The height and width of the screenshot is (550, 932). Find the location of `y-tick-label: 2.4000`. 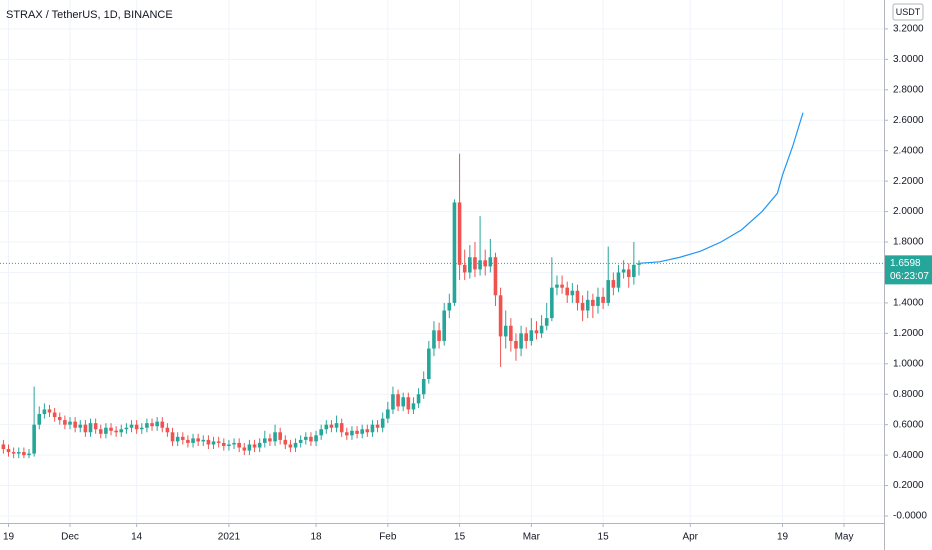

y-tick-label: 2.4000 is located at coordinates (908, 150).